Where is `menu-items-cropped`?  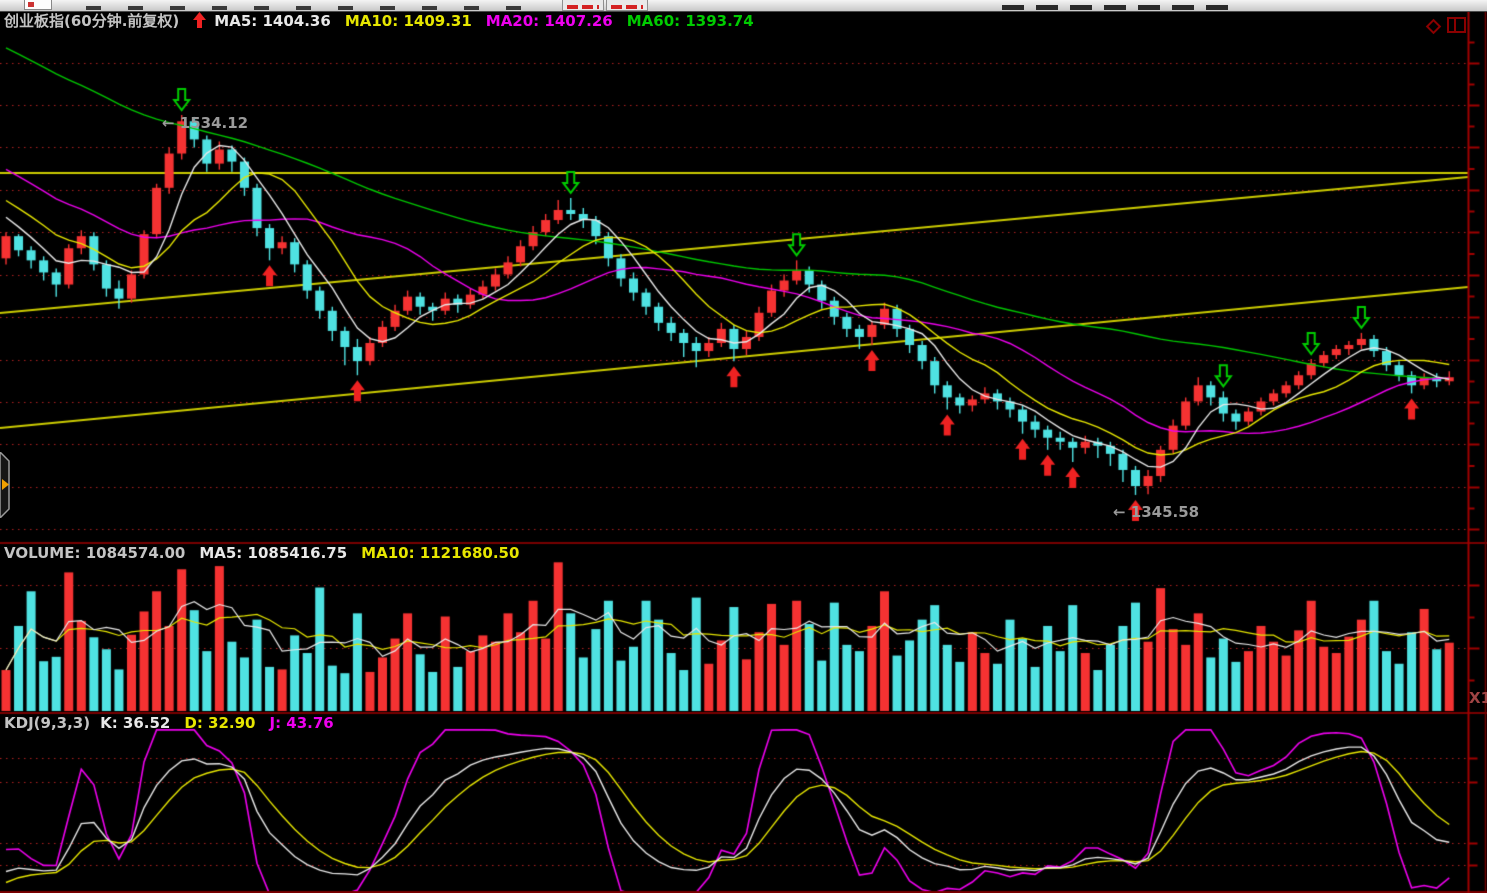
menu-items-cropped is located at coordinates (316, 8).